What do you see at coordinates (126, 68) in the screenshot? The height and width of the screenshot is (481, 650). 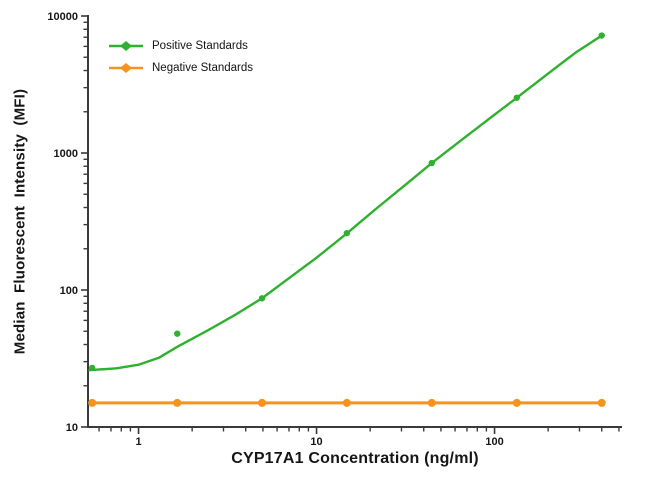 I see `negative-standards-marker-icon` at bounding box center [126, 68].